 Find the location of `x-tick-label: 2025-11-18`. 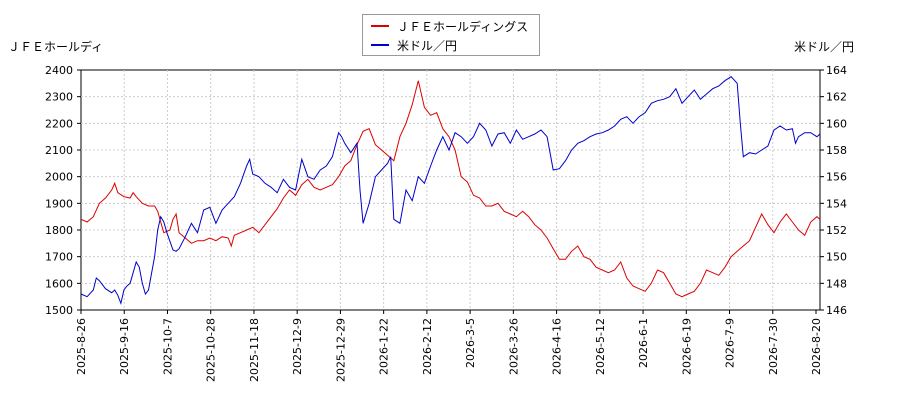

x-tick-label: 2025-11-18 is located at coordinates (254, 350).